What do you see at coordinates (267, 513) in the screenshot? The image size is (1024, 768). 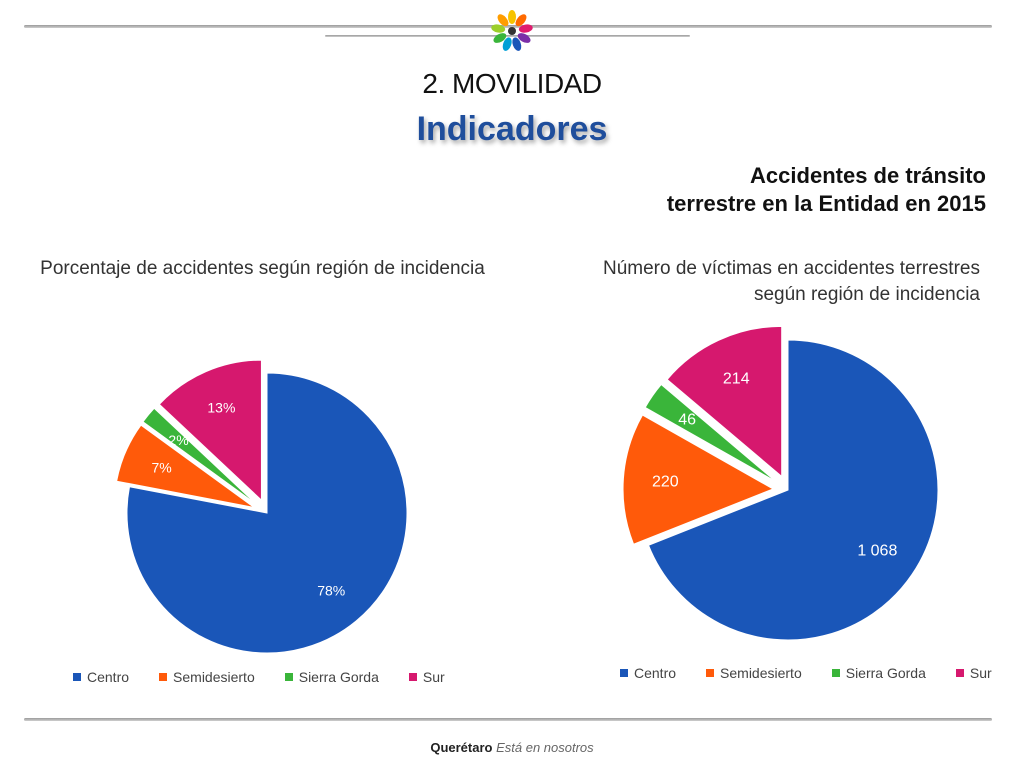 I see `chart1-slice-centro` at bounding box center [267, 513].